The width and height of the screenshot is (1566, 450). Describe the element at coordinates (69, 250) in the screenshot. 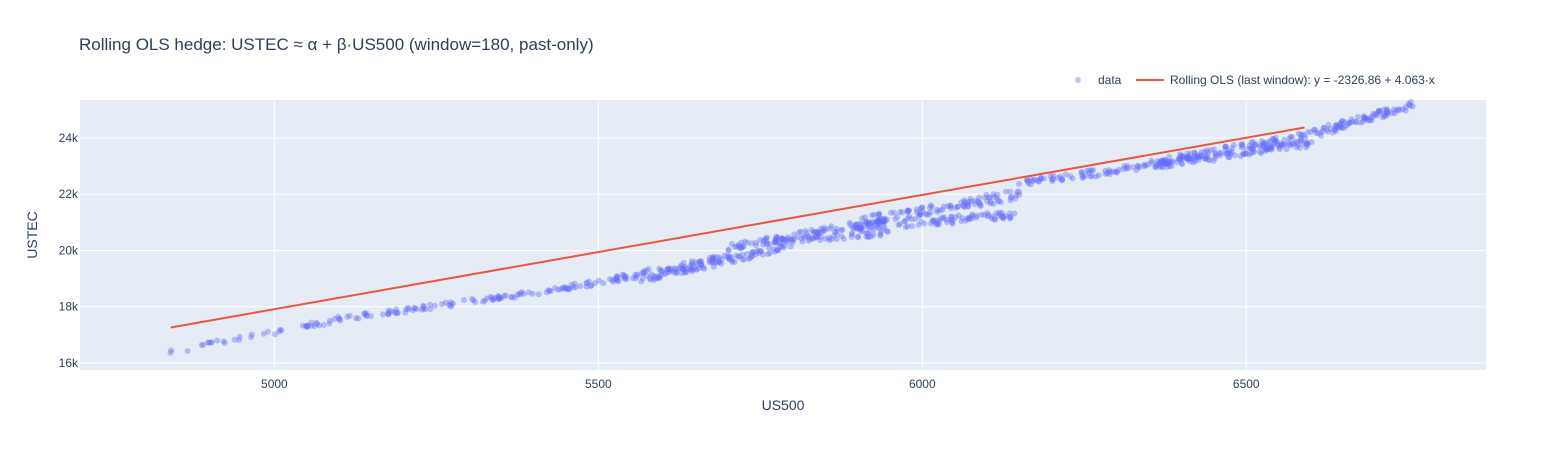

I see `y-axis-ticks: 16k 18k 20k 22k 24k` at that location.